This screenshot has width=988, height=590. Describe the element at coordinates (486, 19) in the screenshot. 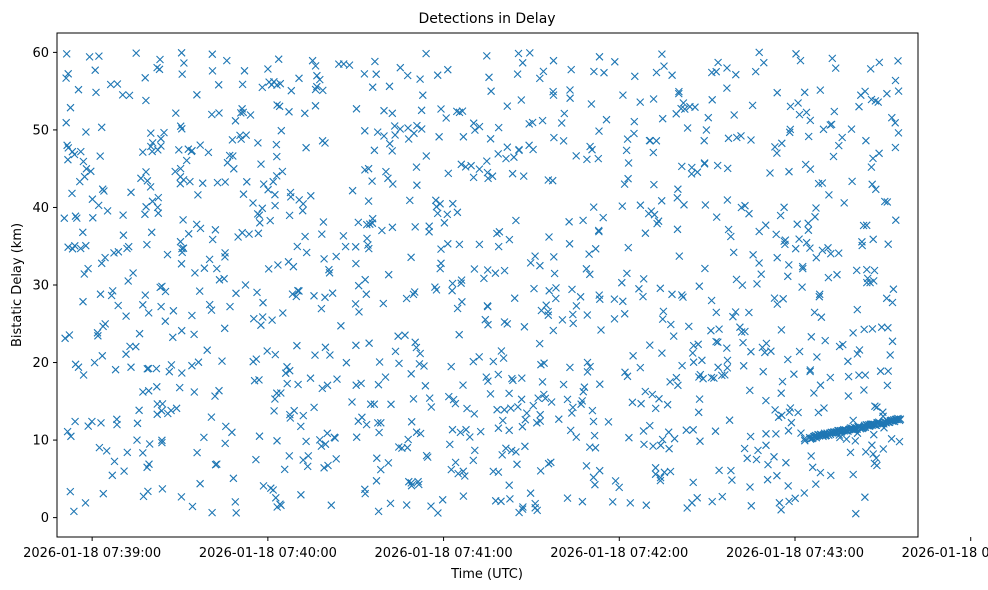

I see `chart-title: Detections in Delay` at that location.